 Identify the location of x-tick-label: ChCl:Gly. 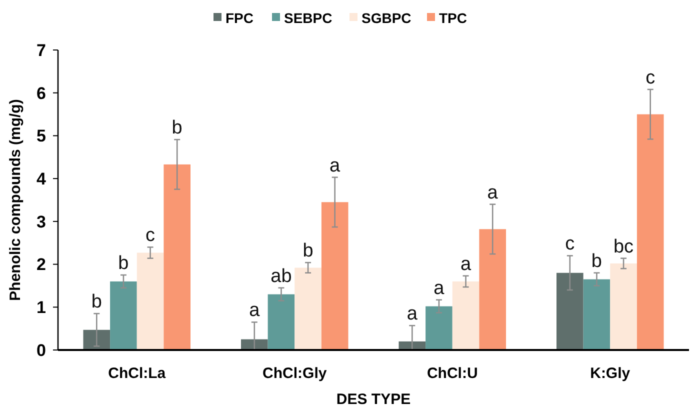
(295, 373).